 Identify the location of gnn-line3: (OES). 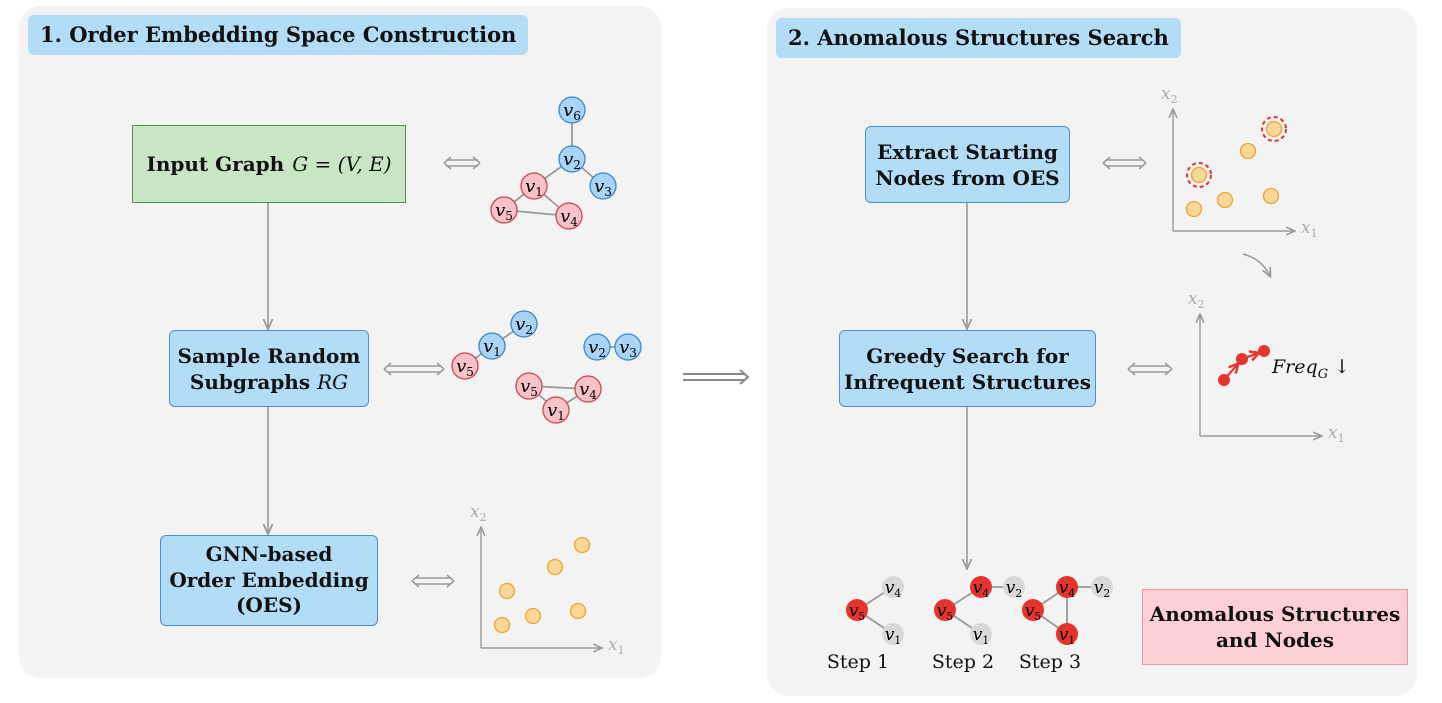
(269, 605).